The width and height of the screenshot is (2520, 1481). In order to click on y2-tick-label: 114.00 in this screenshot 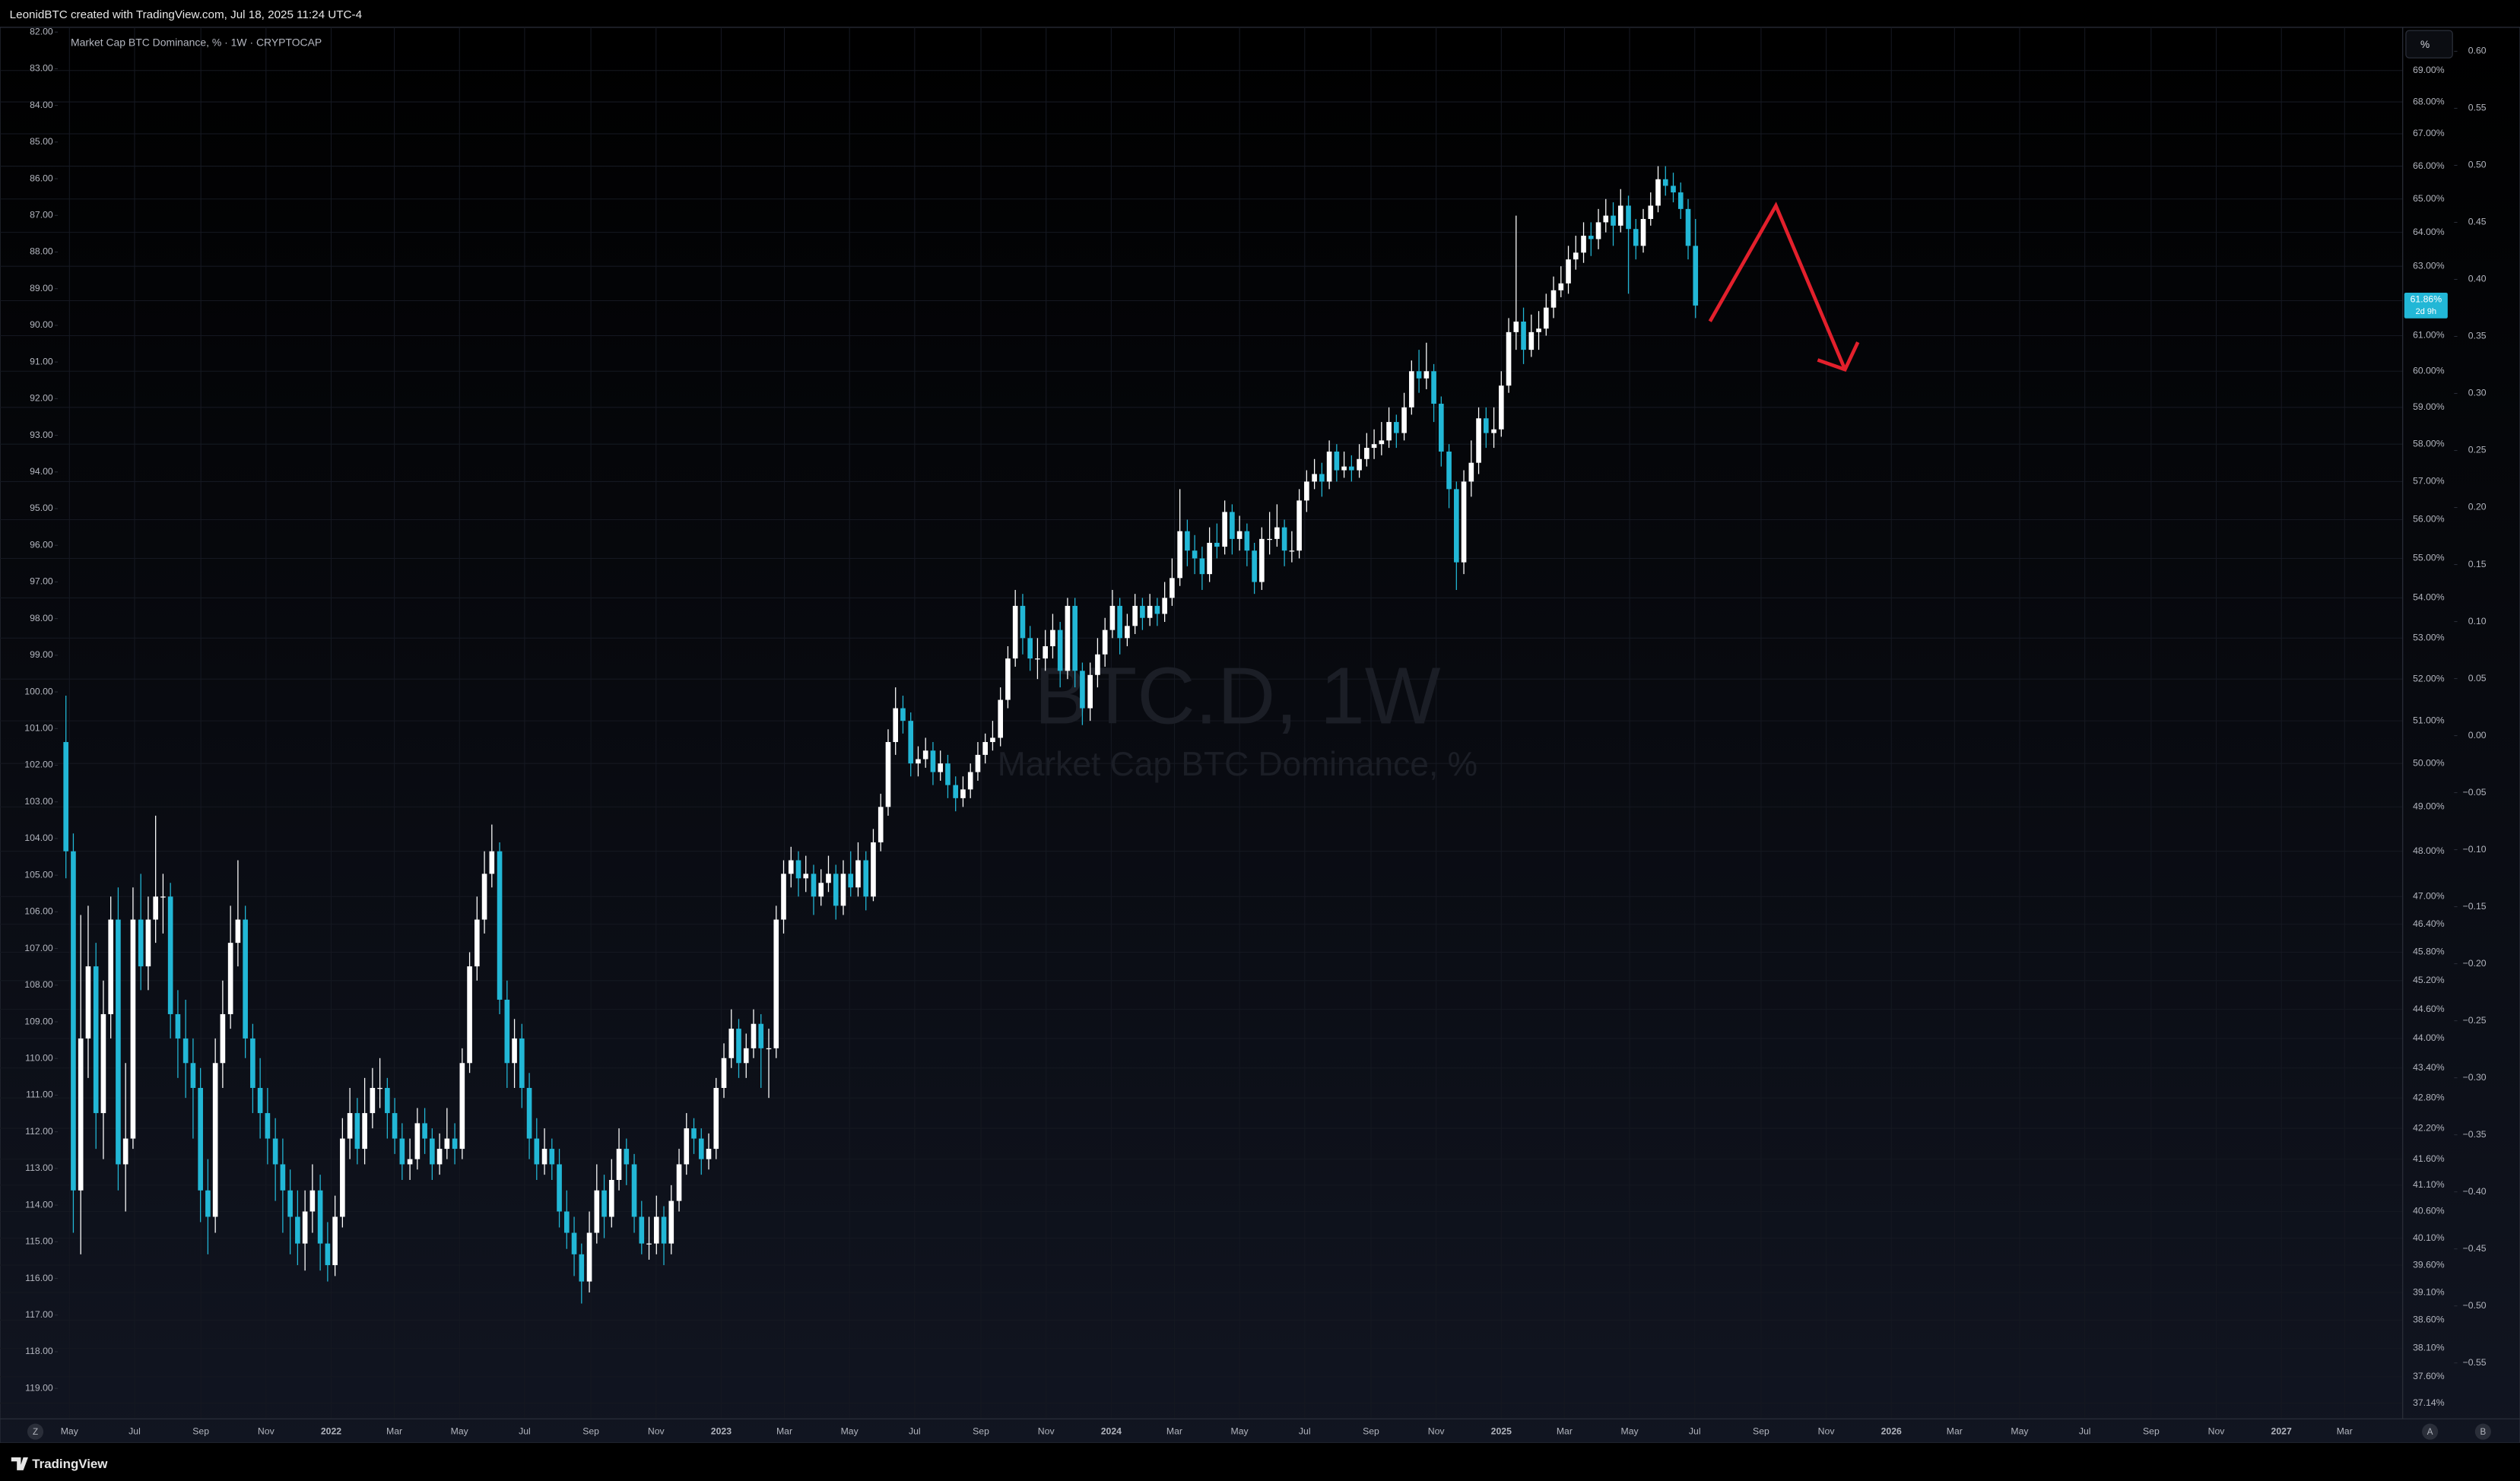, I will do `click(39, 1204)`.